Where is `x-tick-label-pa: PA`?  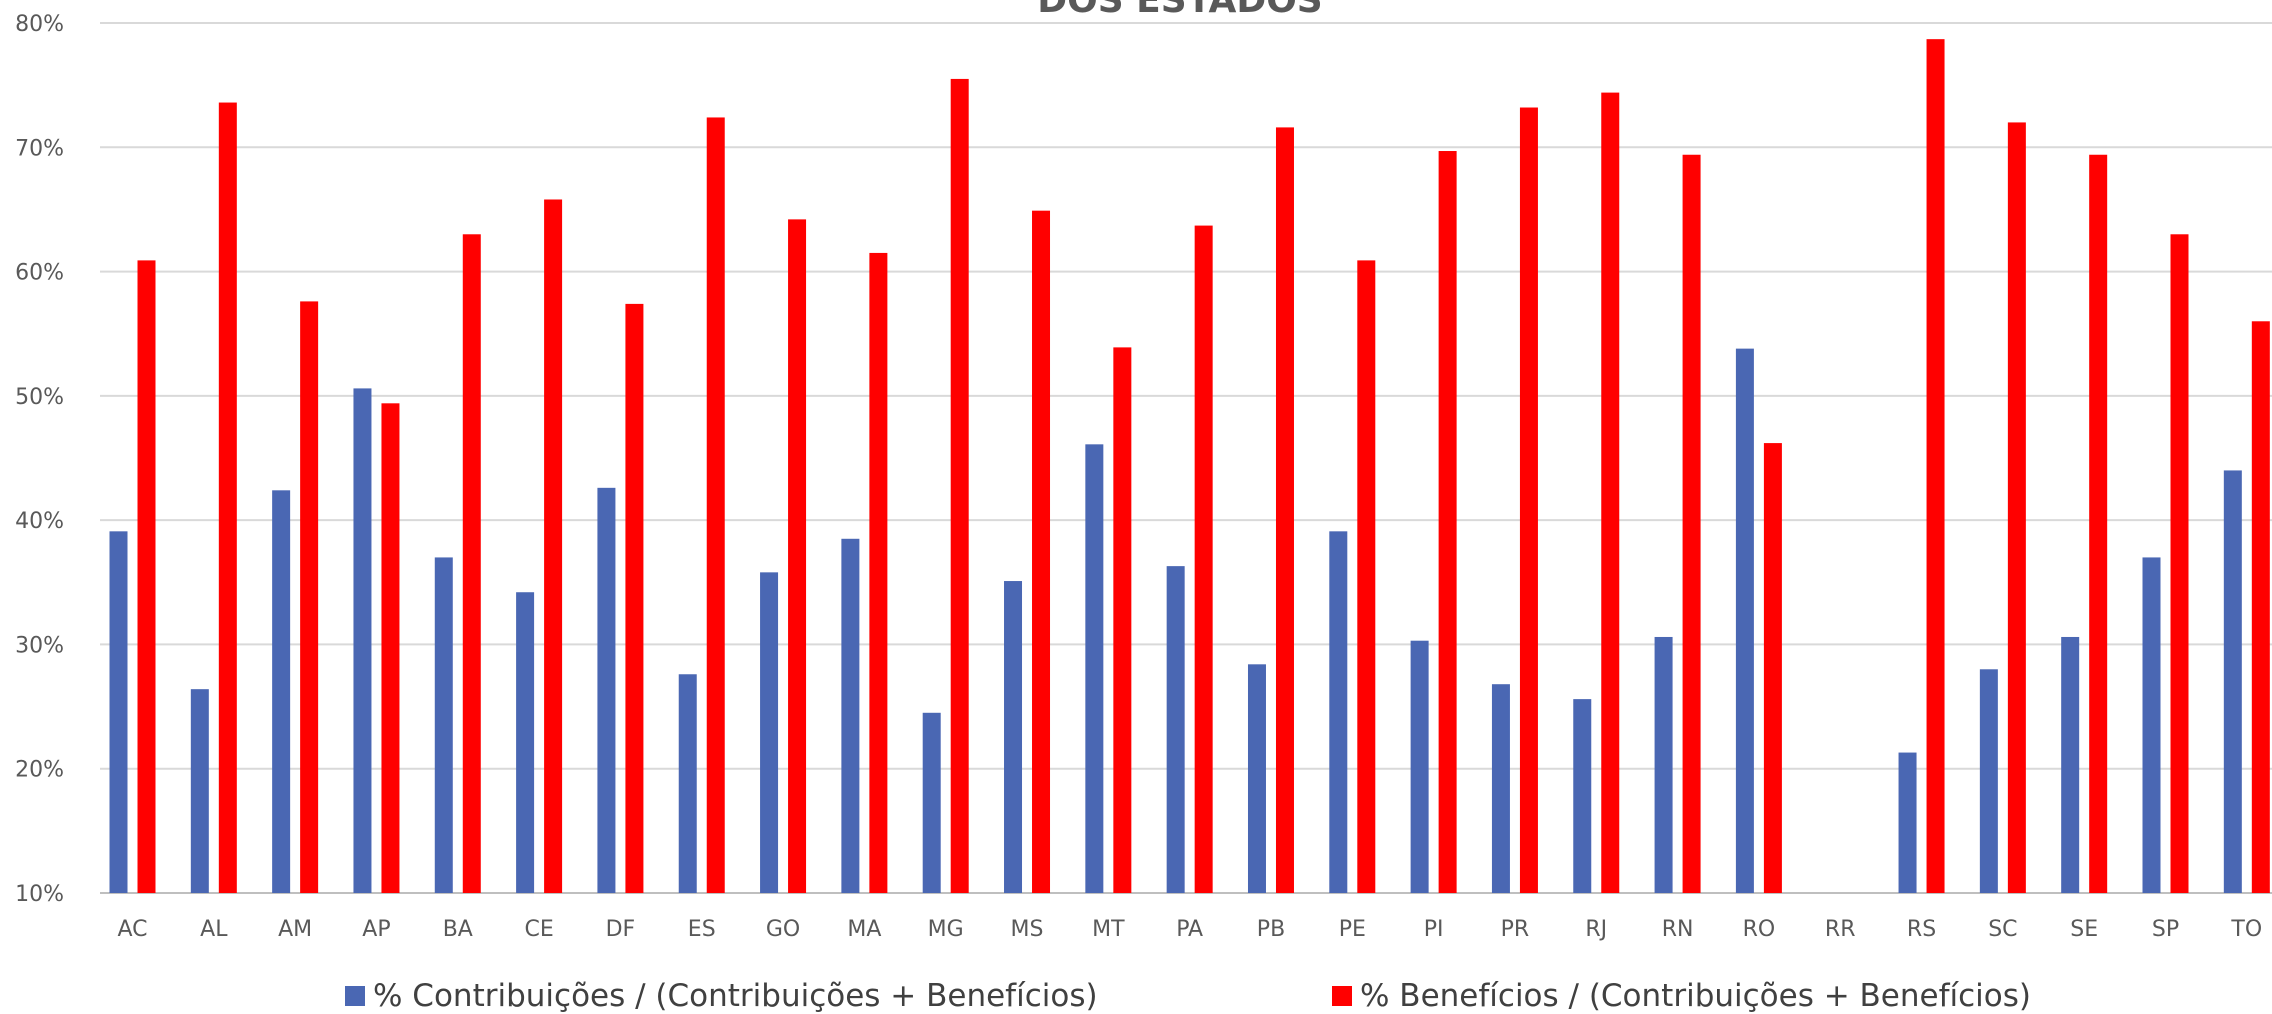 x-tick-label-pa: PA is located at coordinates (1189, 929).